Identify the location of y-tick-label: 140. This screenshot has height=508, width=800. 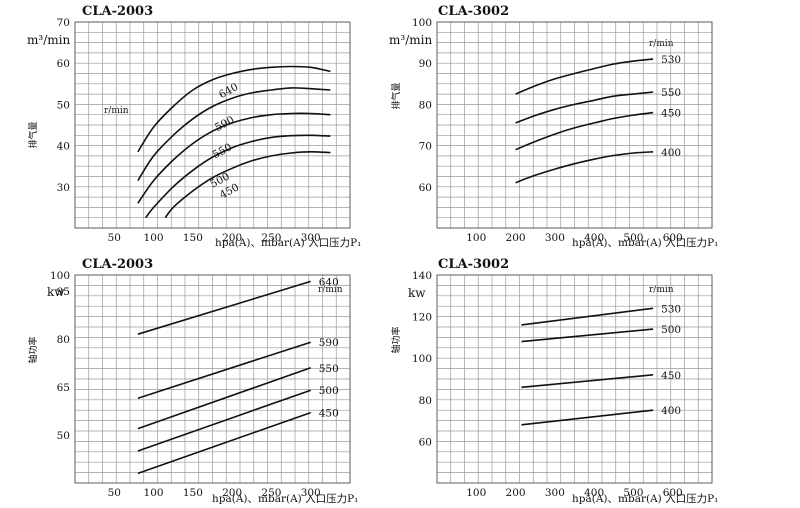
(422, 276).